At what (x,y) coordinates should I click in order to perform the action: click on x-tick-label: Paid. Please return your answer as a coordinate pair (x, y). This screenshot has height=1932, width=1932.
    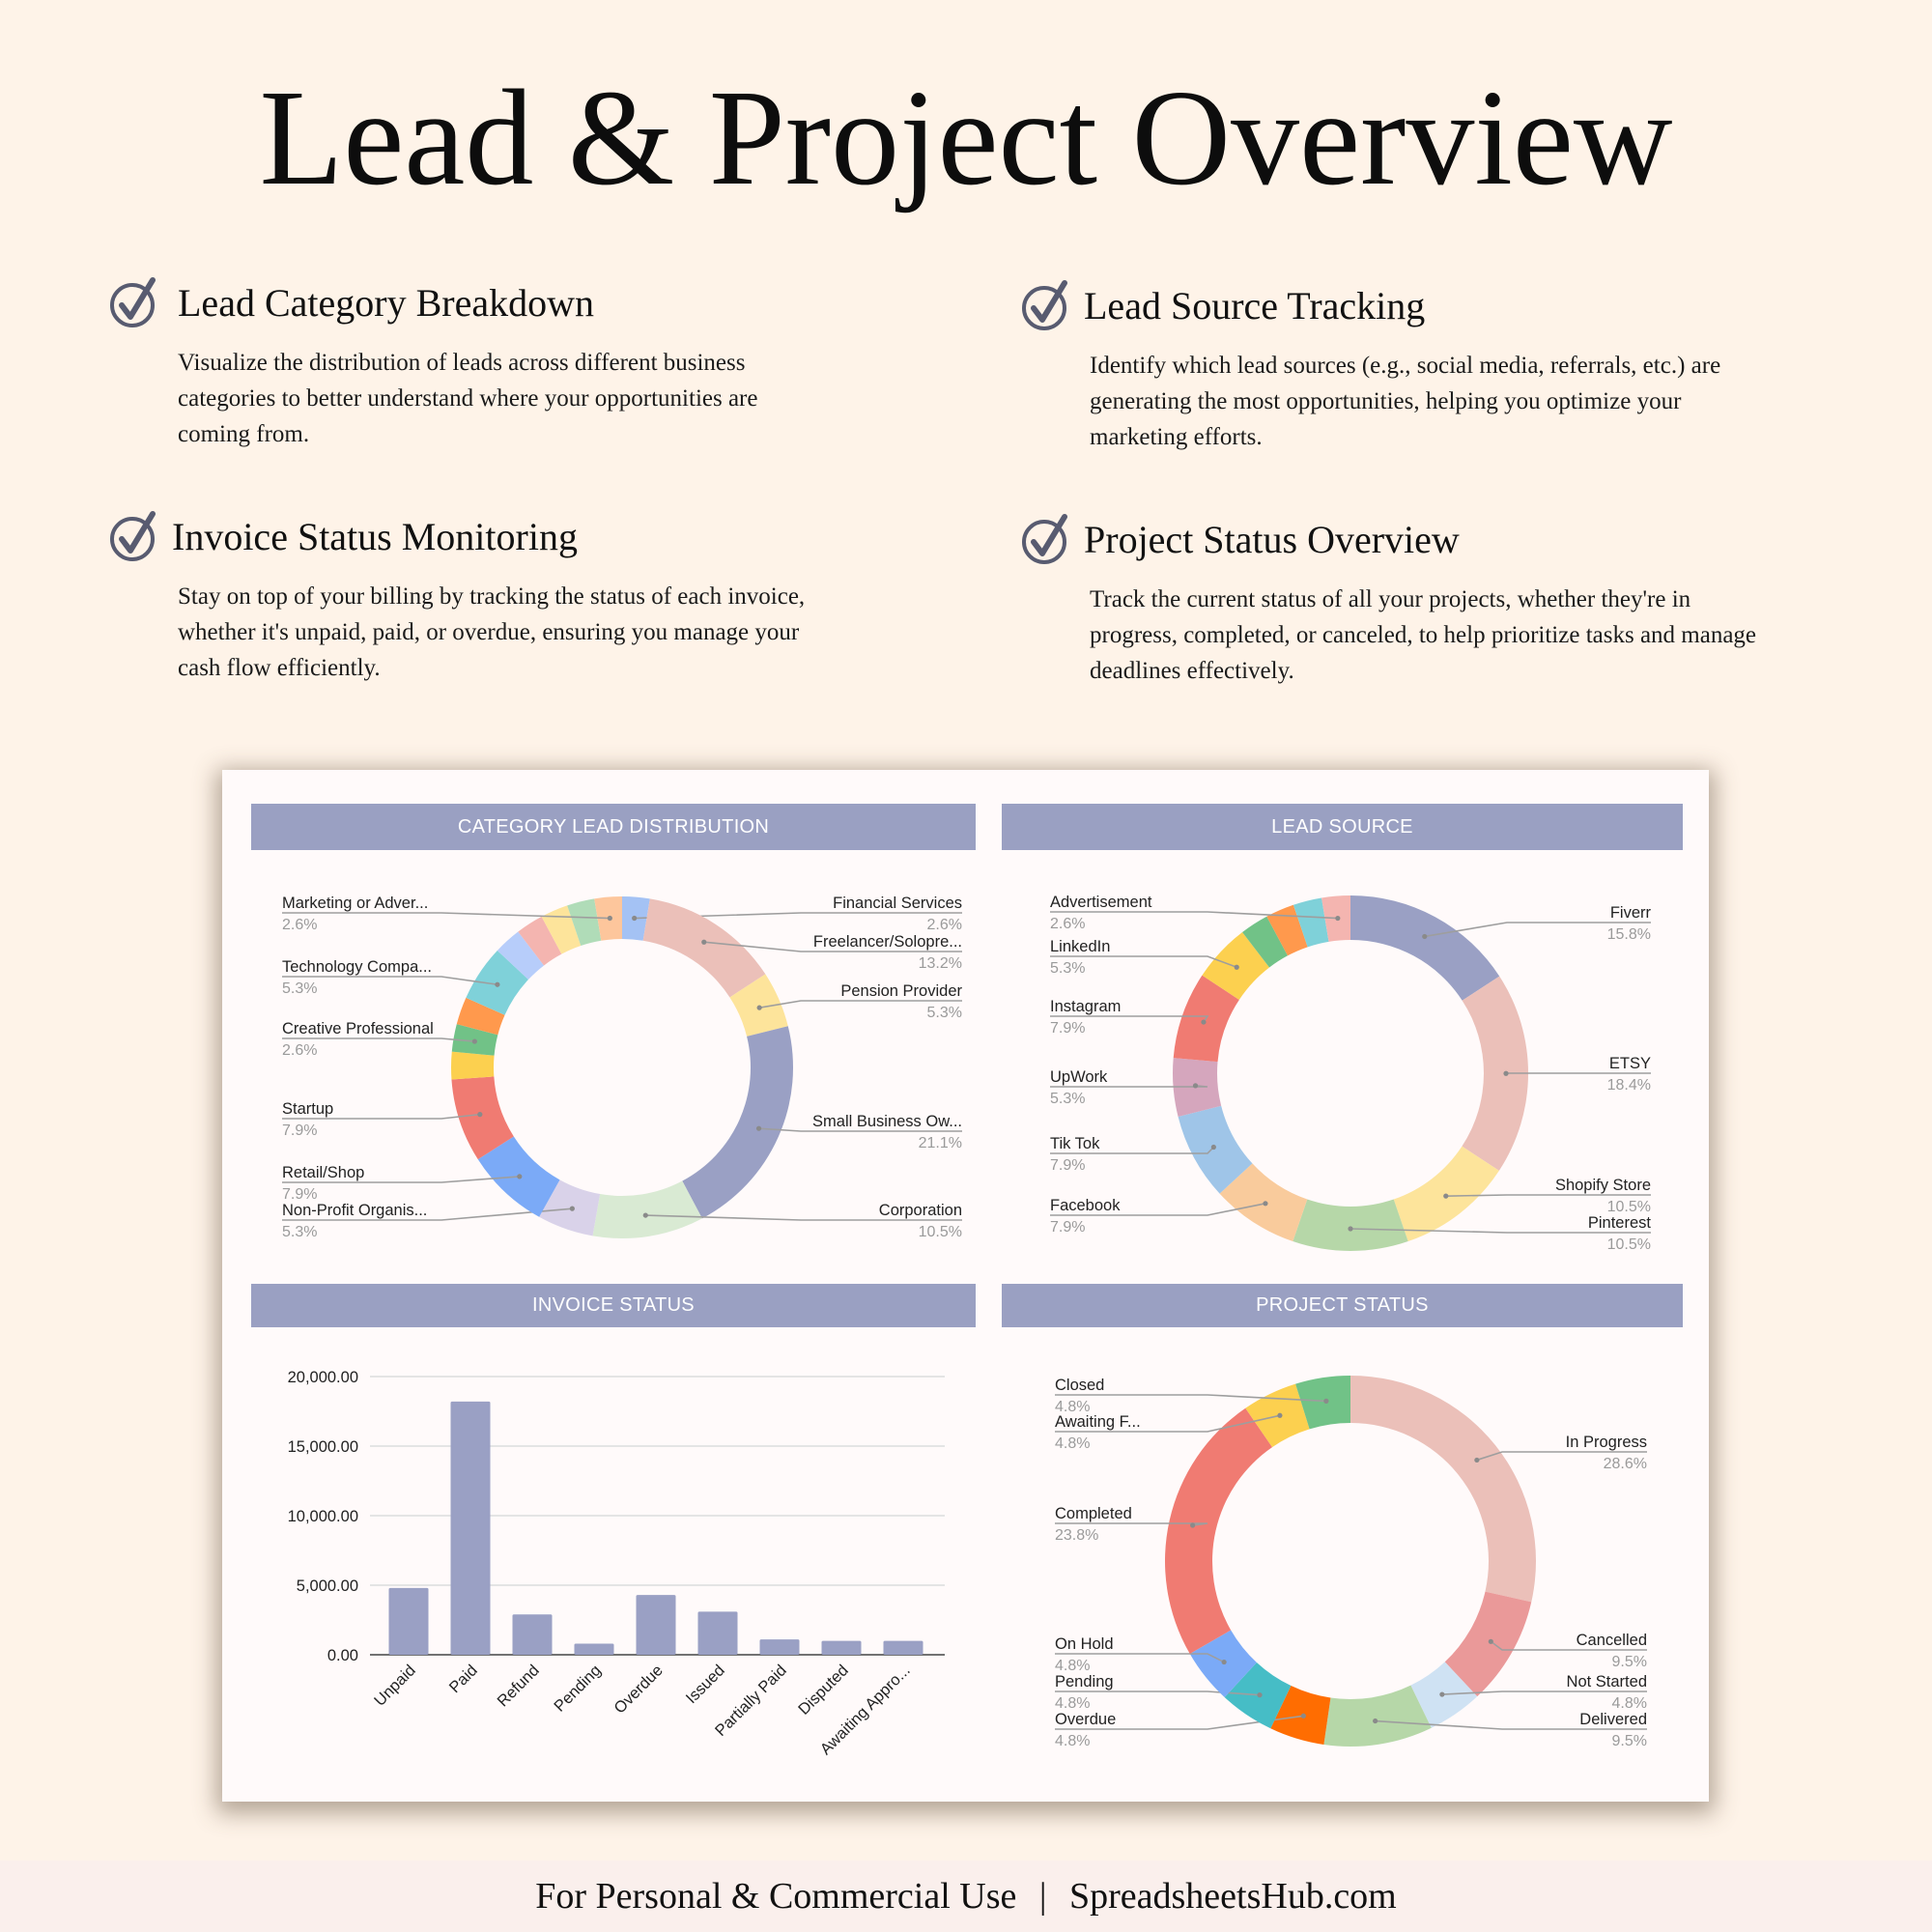
    Looking at the image, I should click on (463, 1679).